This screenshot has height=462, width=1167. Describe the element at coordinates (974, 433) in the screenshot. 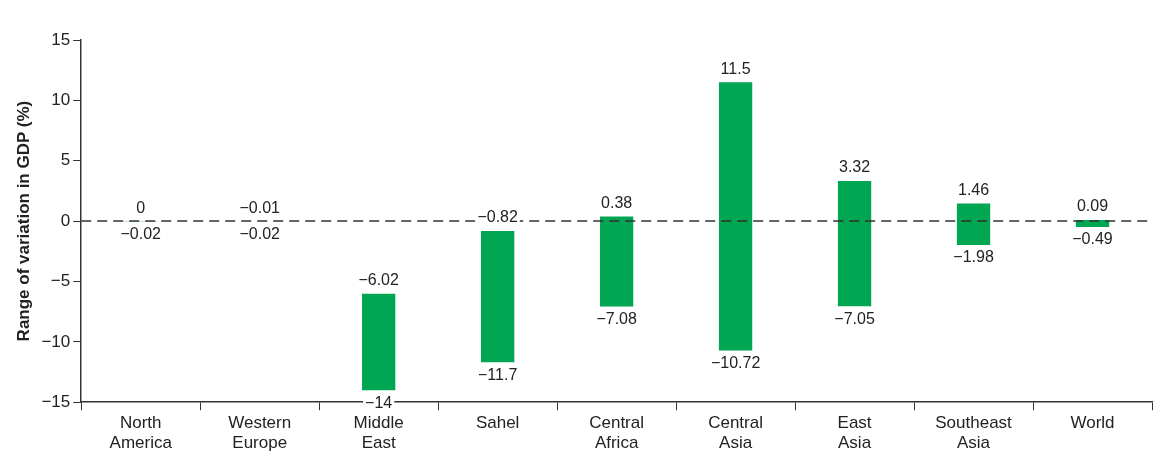

I see `x-tick-label: Southeast Asia` at that location.